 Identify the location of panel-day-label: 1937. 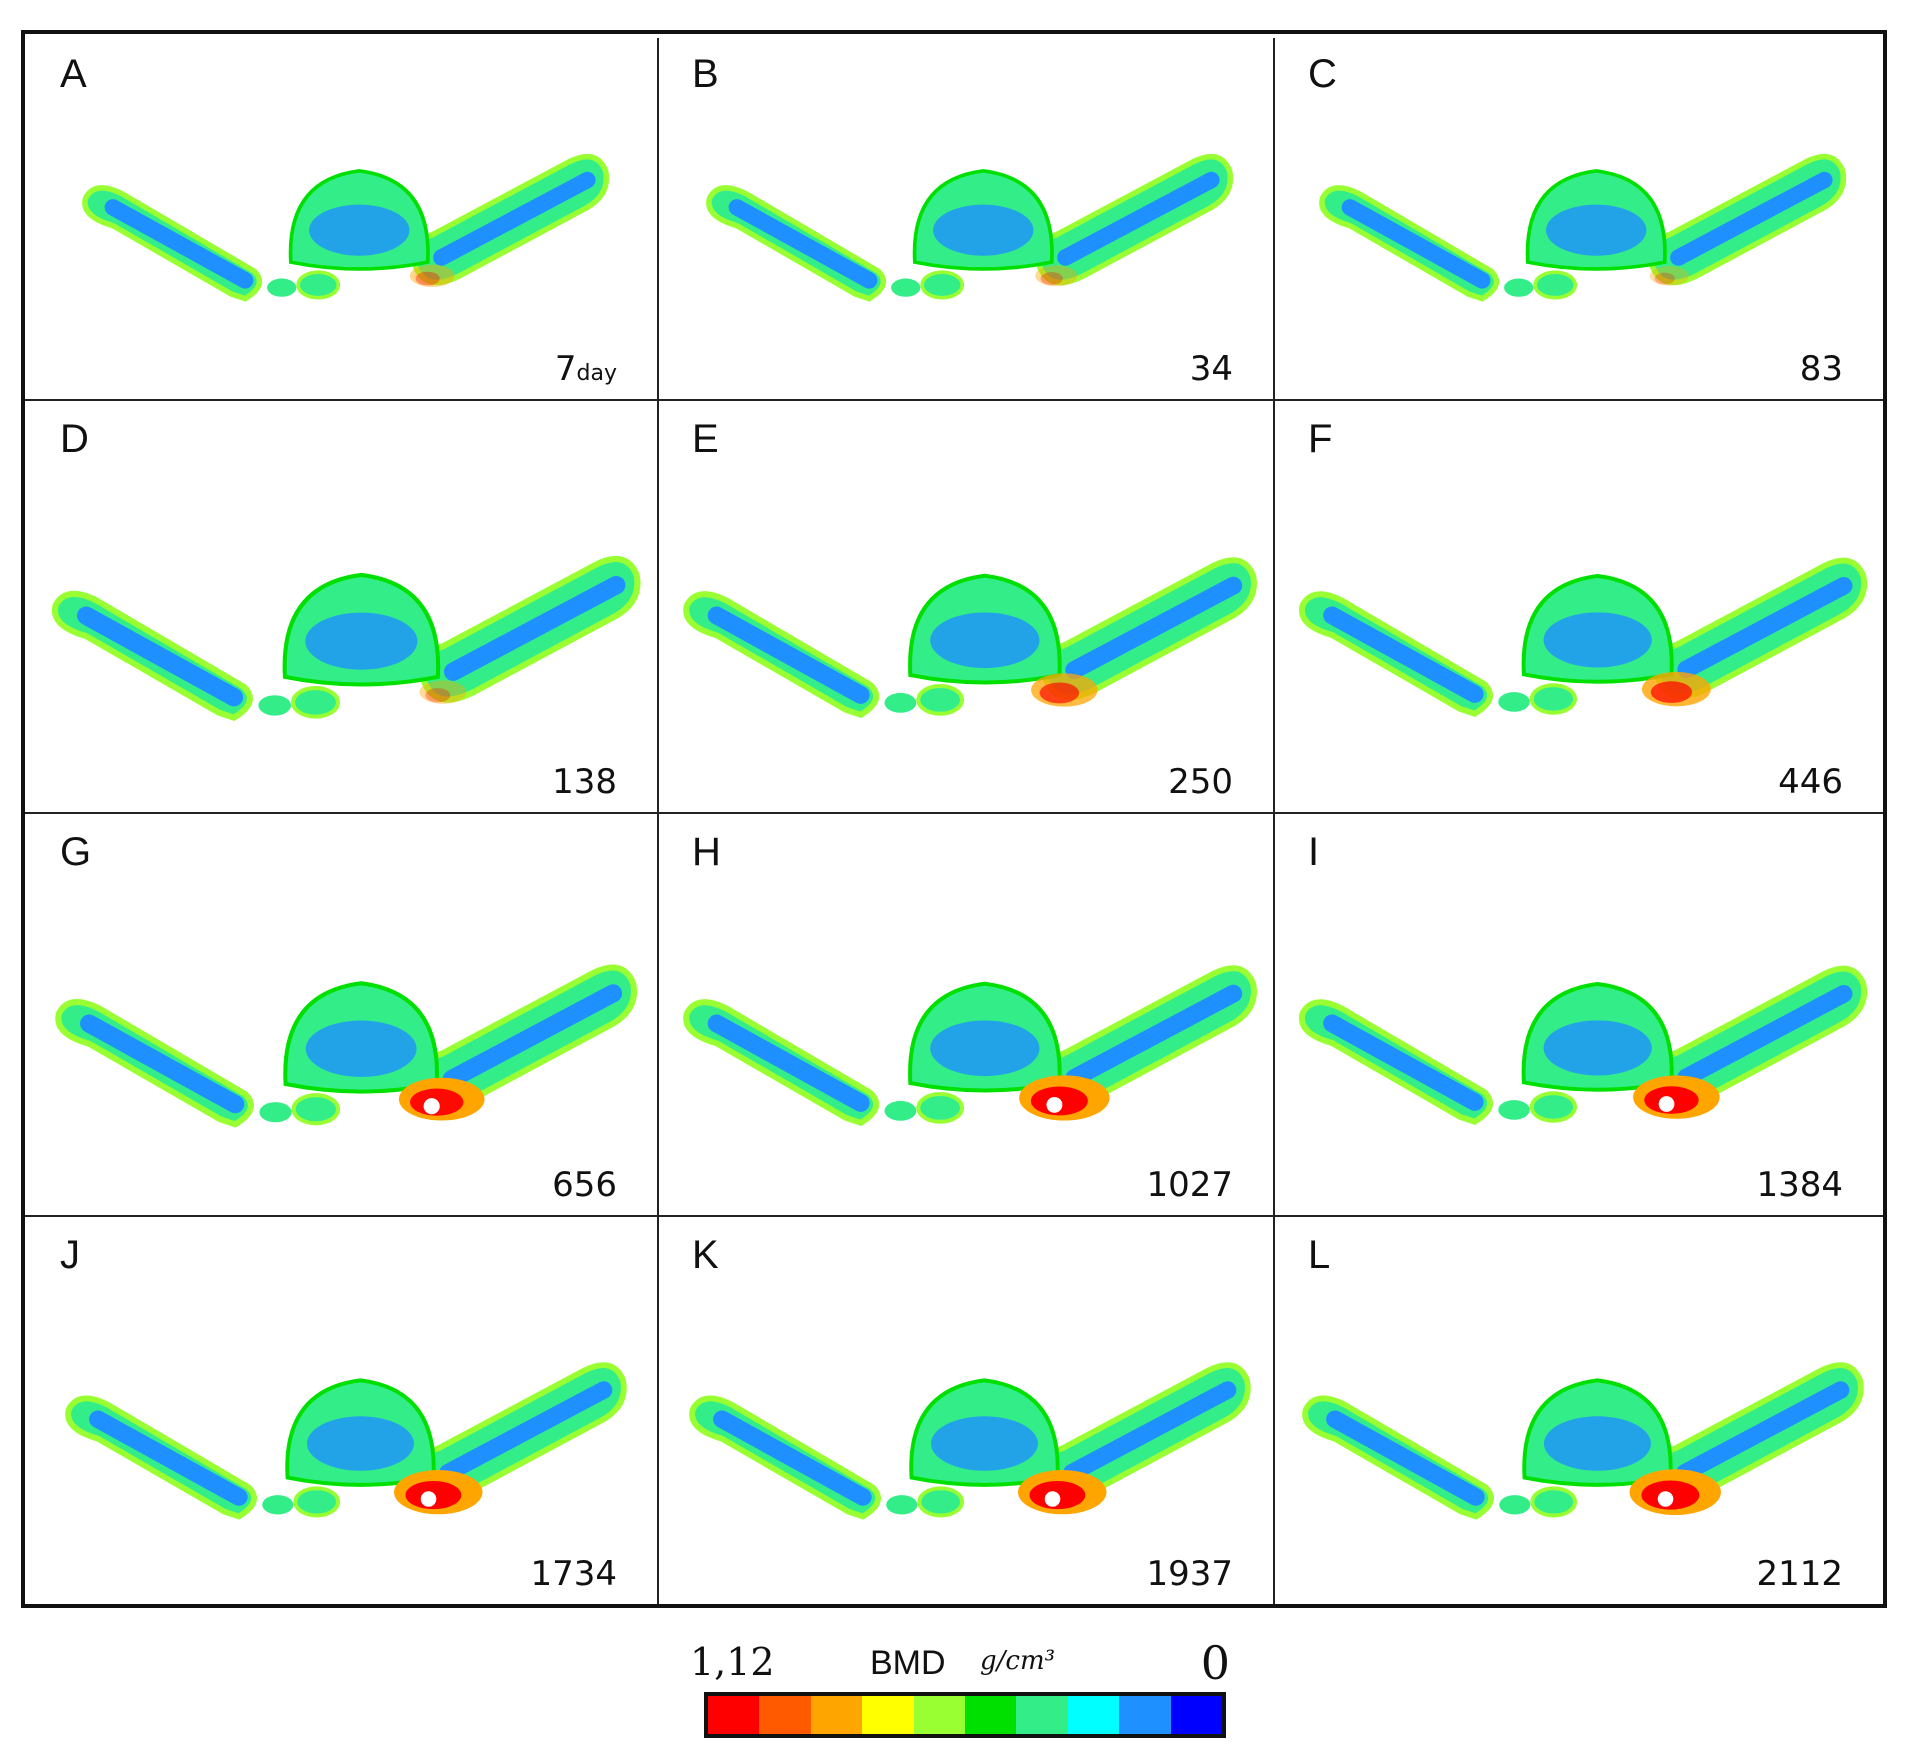
(1189, 1574).